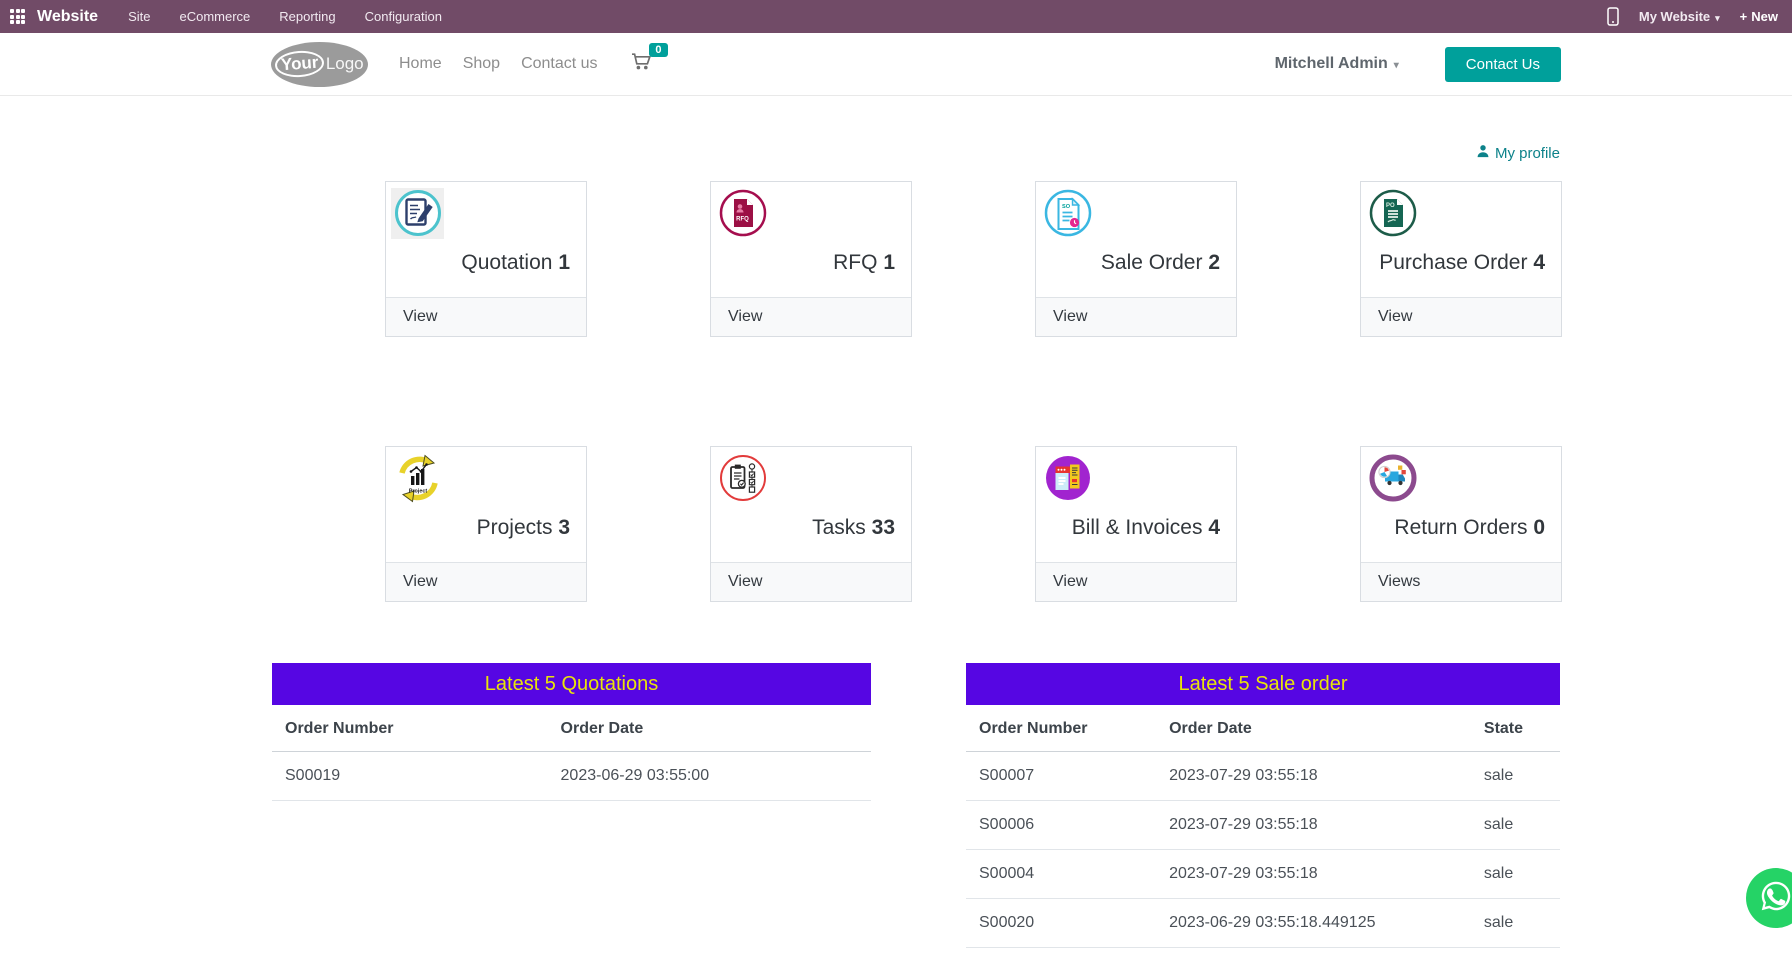 This screenshot has width=1792, height=970. What do you see at coordinates (1483, 153) in the screenshot?
I see `user-icon` at bounding box center [1483, 153].